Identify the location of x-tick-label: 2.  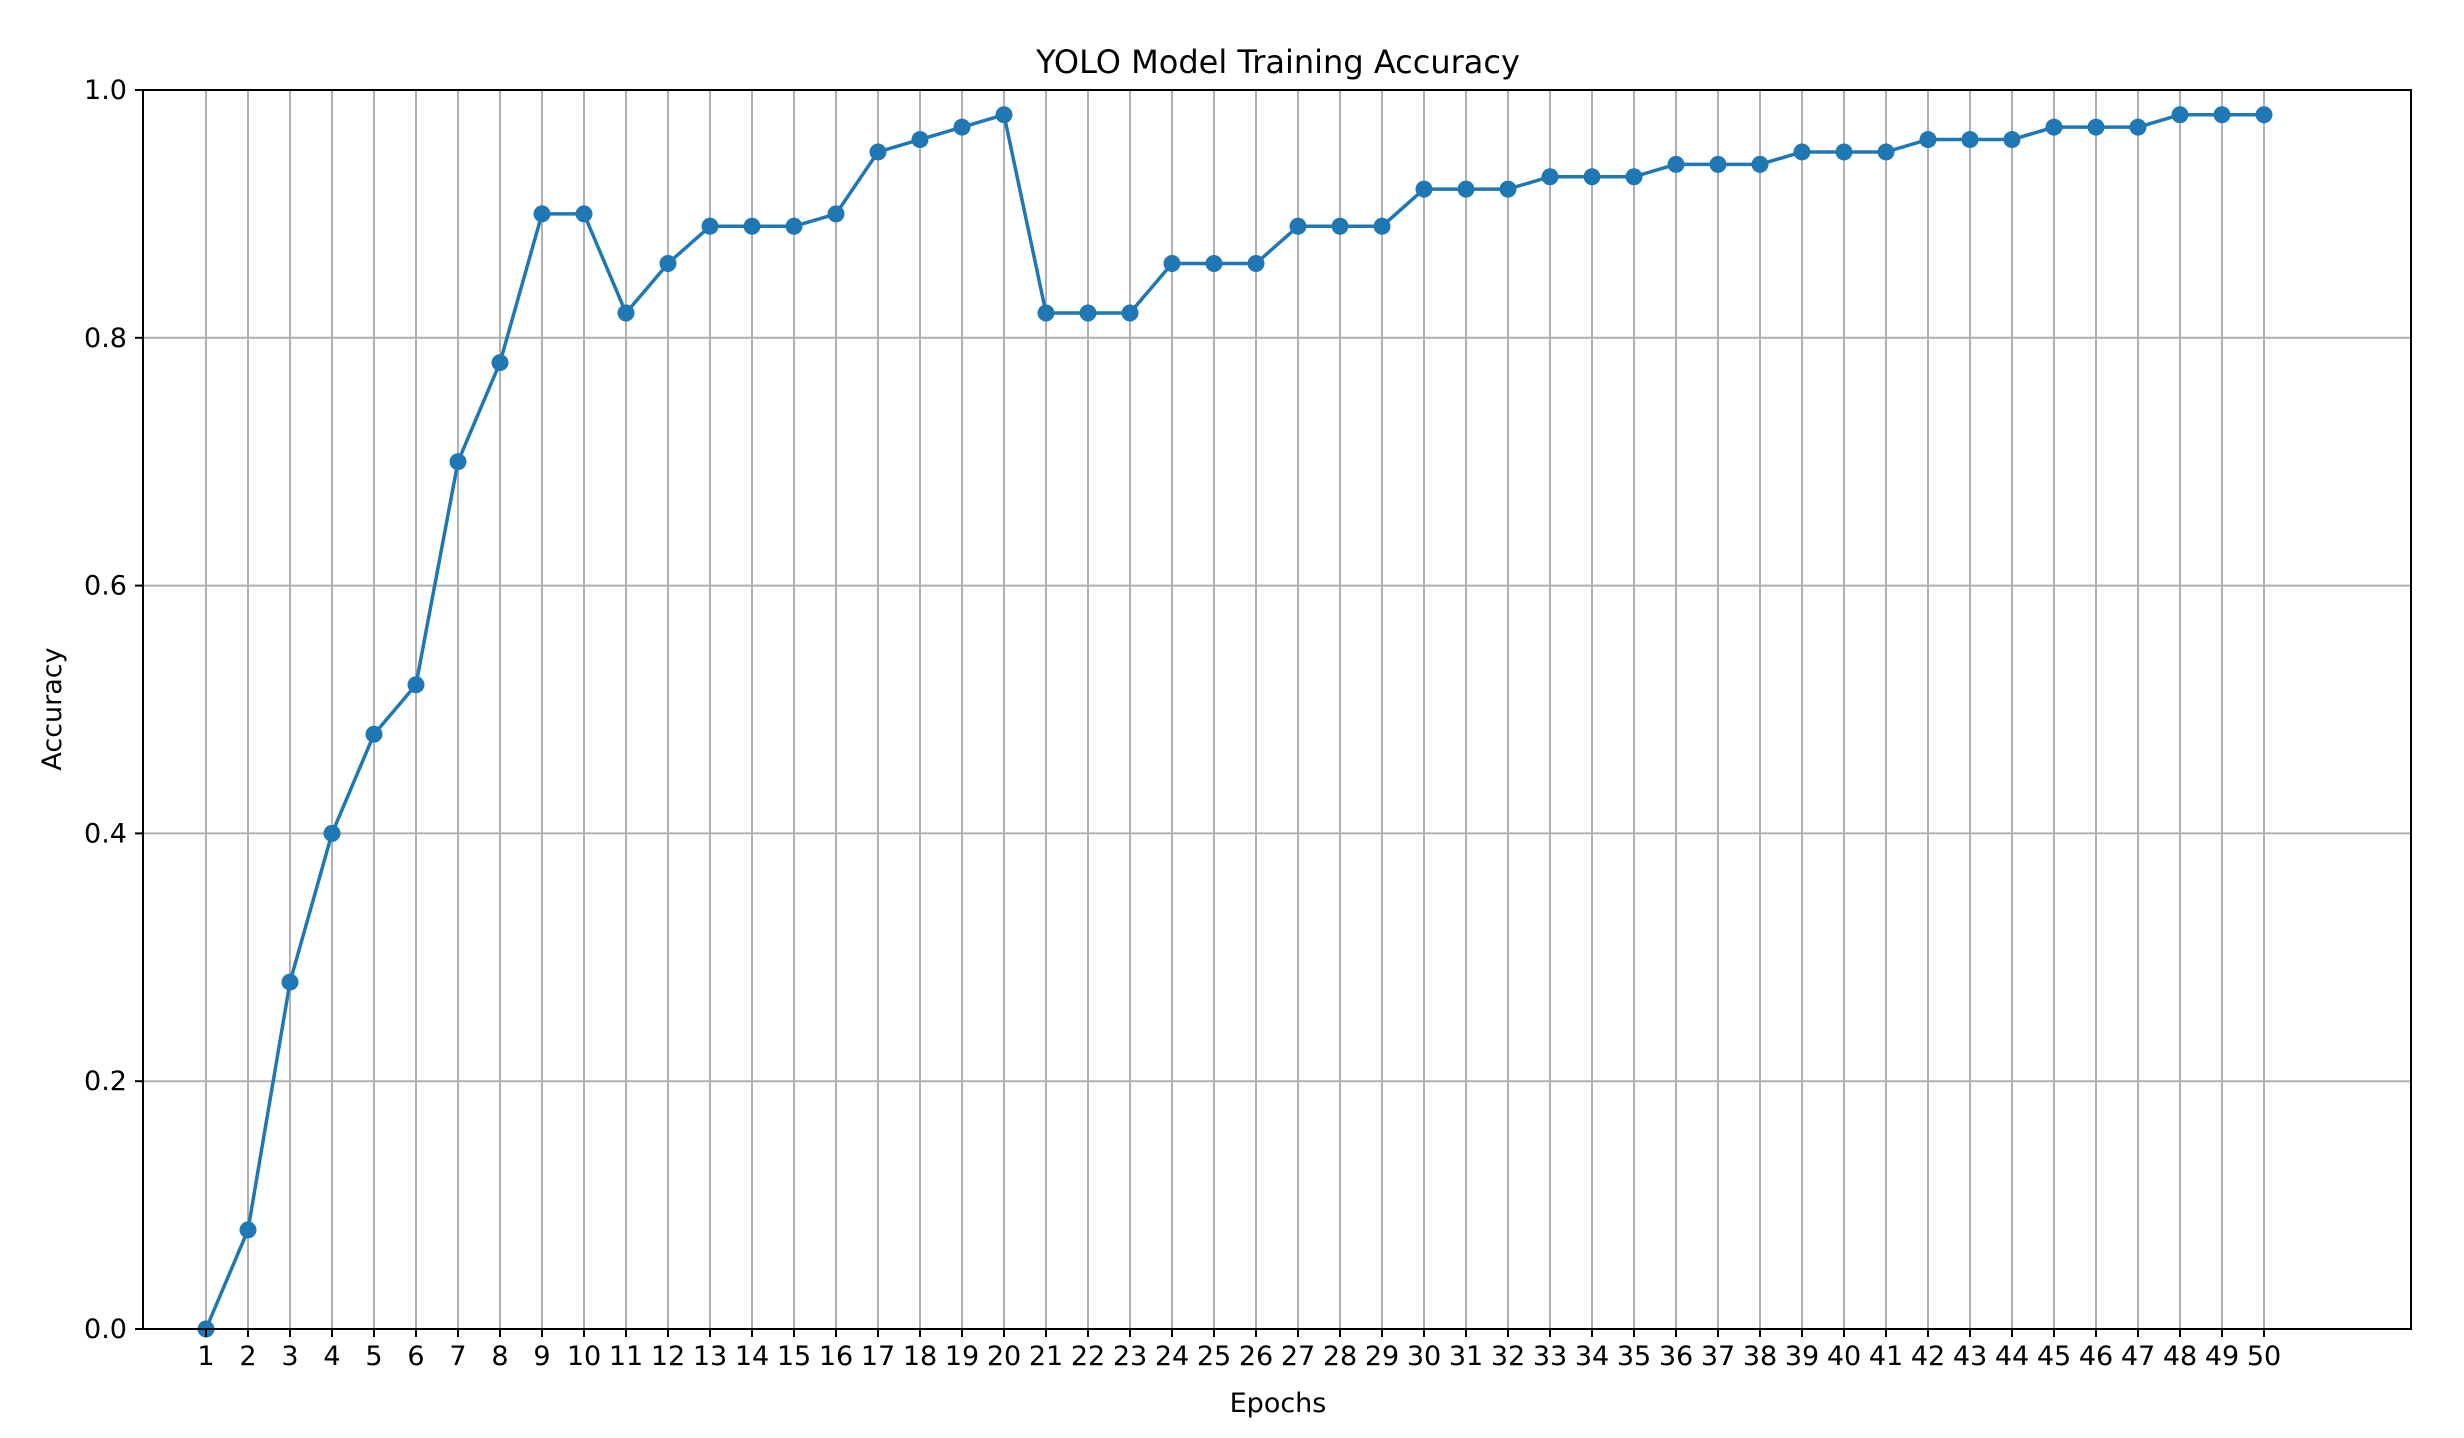
(247, 1356).